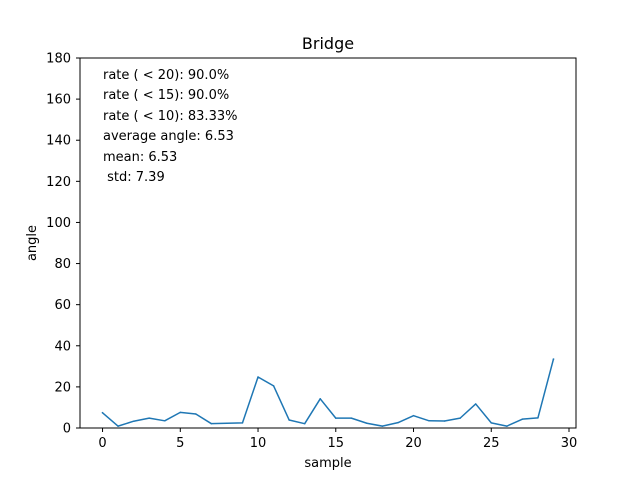 This screenshot has width=640, height=480. Describe the element at coordinates (336, 443) in the screenshot. I see `x-tick-label: 15` at that location.